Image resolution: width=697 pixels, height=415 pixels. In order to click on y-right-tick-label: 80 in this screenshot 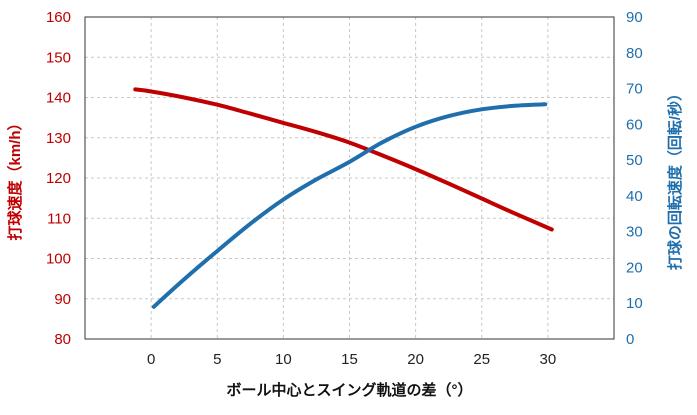, I will do `click(634, 53)`.